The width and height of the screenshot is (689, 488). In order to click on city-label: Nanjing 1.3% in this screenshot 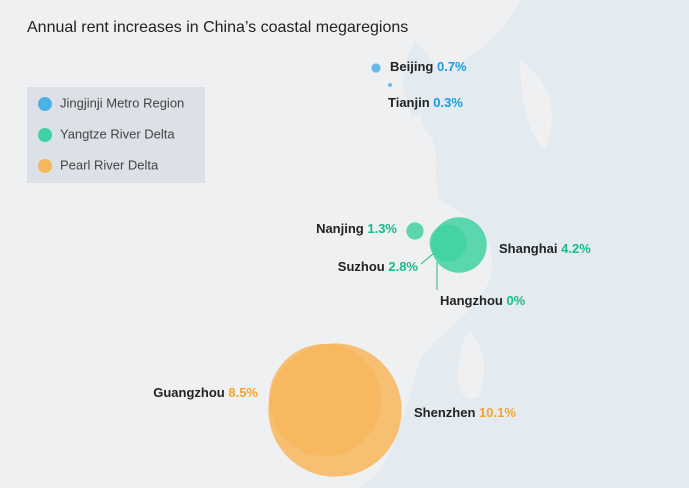, I will do `click(356, 228)`.